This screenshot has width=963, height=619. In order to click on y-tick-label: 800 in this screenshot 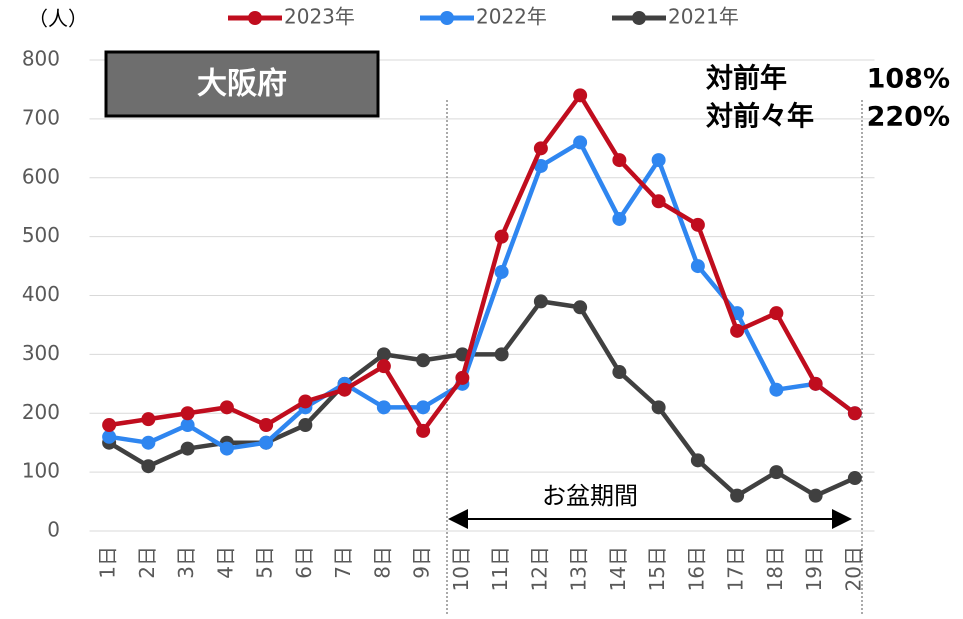, I will do `click(41, 59)`.